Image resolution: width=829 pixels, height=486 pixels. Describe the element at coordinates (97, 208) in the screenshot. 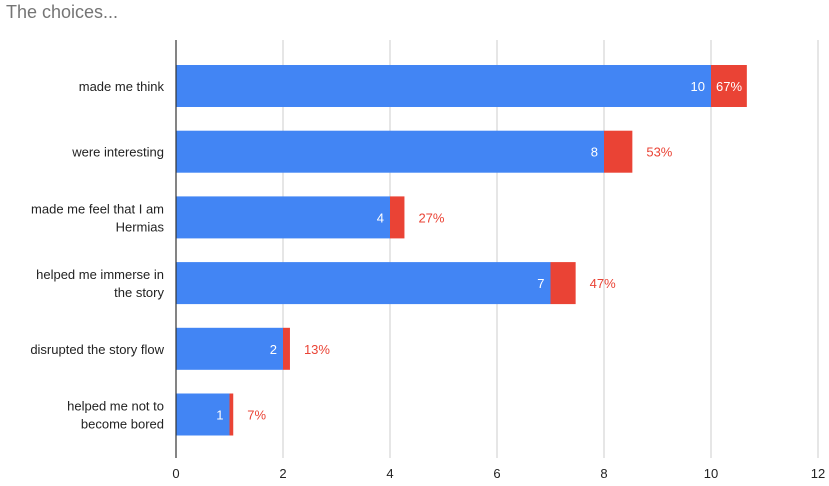

I see `category-label: made me feel that I am` at that location.